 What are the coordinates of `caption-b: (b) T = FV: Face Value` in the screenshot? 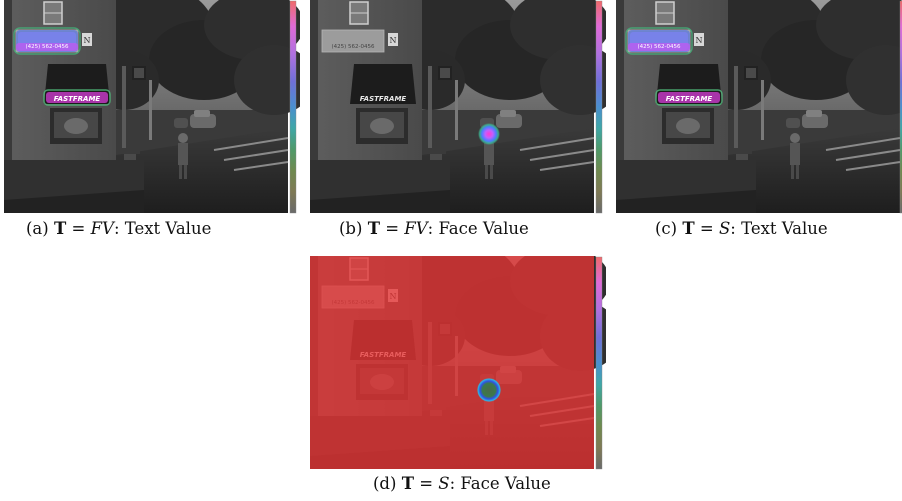 It's located at (434, 228).